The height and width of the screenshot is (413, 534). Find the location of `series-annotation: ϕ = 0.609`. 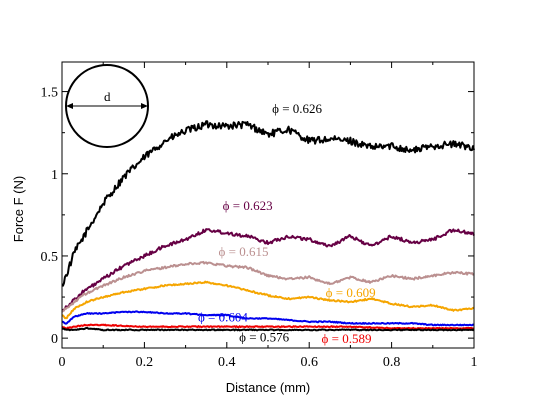

series-annotation: ϕ = 0.609 is located at coordinates (351, 292).